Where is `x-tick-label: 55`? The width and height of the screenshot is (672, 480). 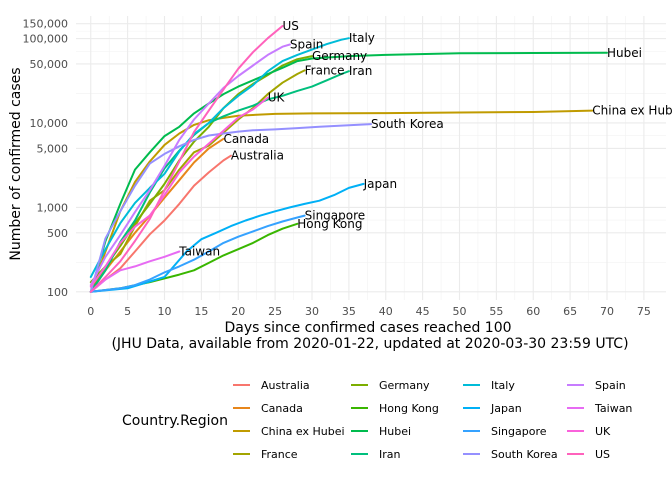 x-tick-label: 55 is located at coordinates (496, 311).